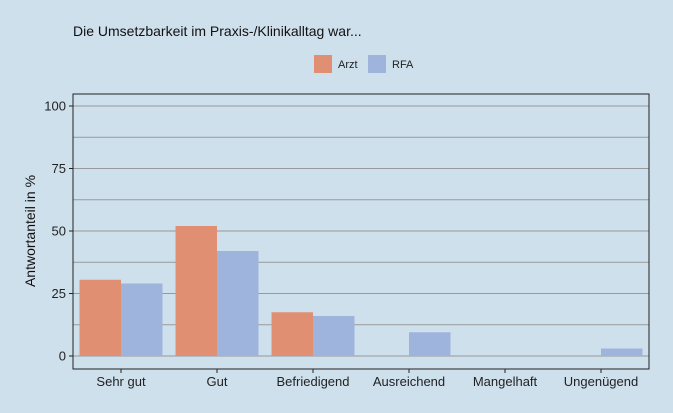 The height and width of the screenshot is (413, 673). What do you see at coordinates (217, 381) in the screenshot?
I see `x-tick-label: Gut` at bounding box center [217, 381].